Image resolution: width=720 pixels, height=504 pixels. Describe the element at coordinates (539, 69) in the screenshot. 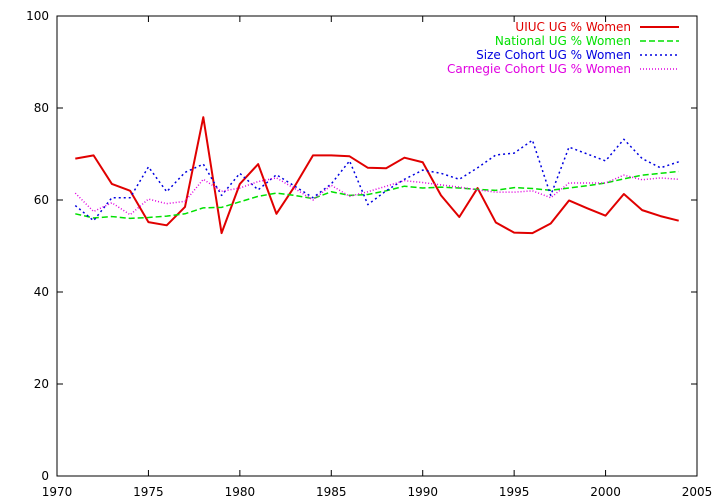

I see `legend-label-carnegie-cohort-ug-women: Carnegie Cohort UG % Women` at that location.